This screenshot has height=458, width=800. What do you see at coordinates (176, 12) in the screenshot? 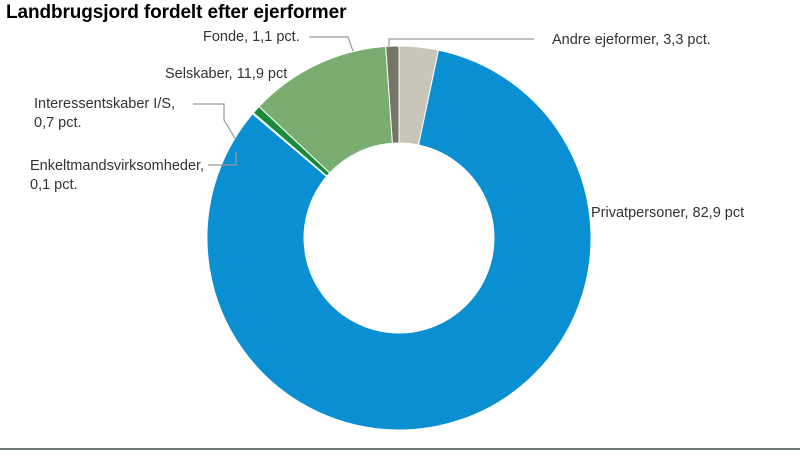
I see `chart-title: Landbrugsjord fordelt efter ejerformer` at bounding box center [176, 12].